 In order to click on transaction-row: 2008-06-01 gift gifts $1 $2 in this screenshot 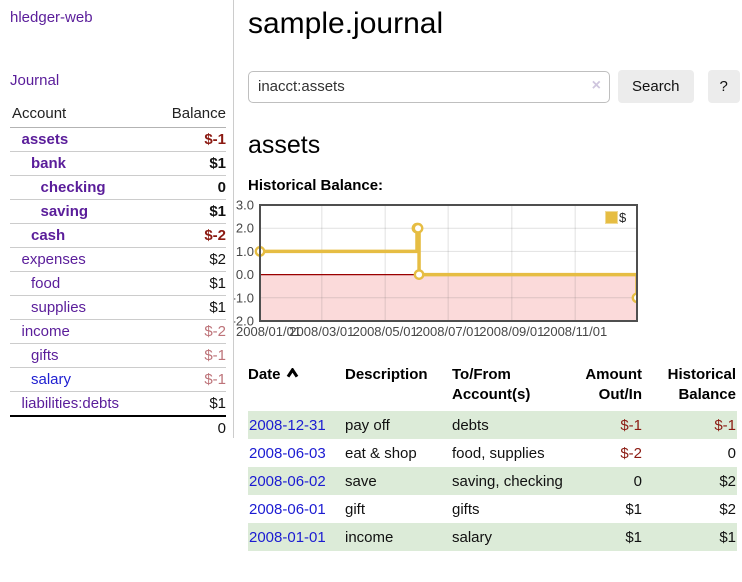, I will do `click(492, 509)`.